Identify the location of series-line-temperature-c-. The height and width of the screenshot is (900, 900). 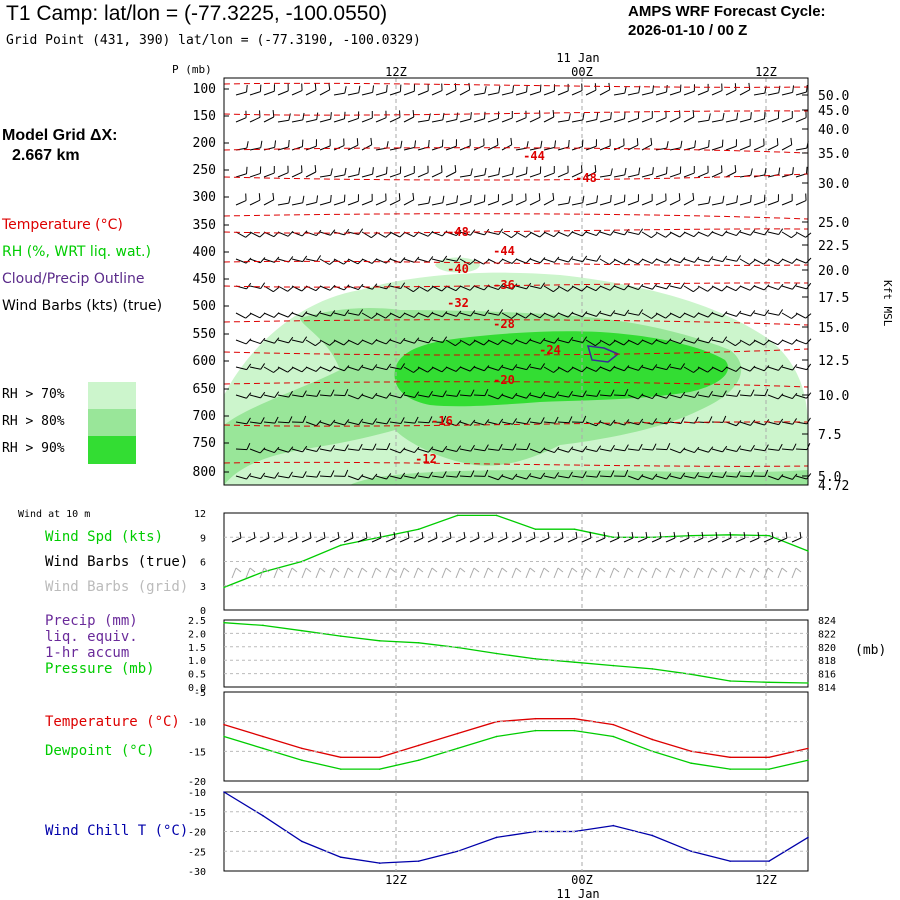
(516, 738).